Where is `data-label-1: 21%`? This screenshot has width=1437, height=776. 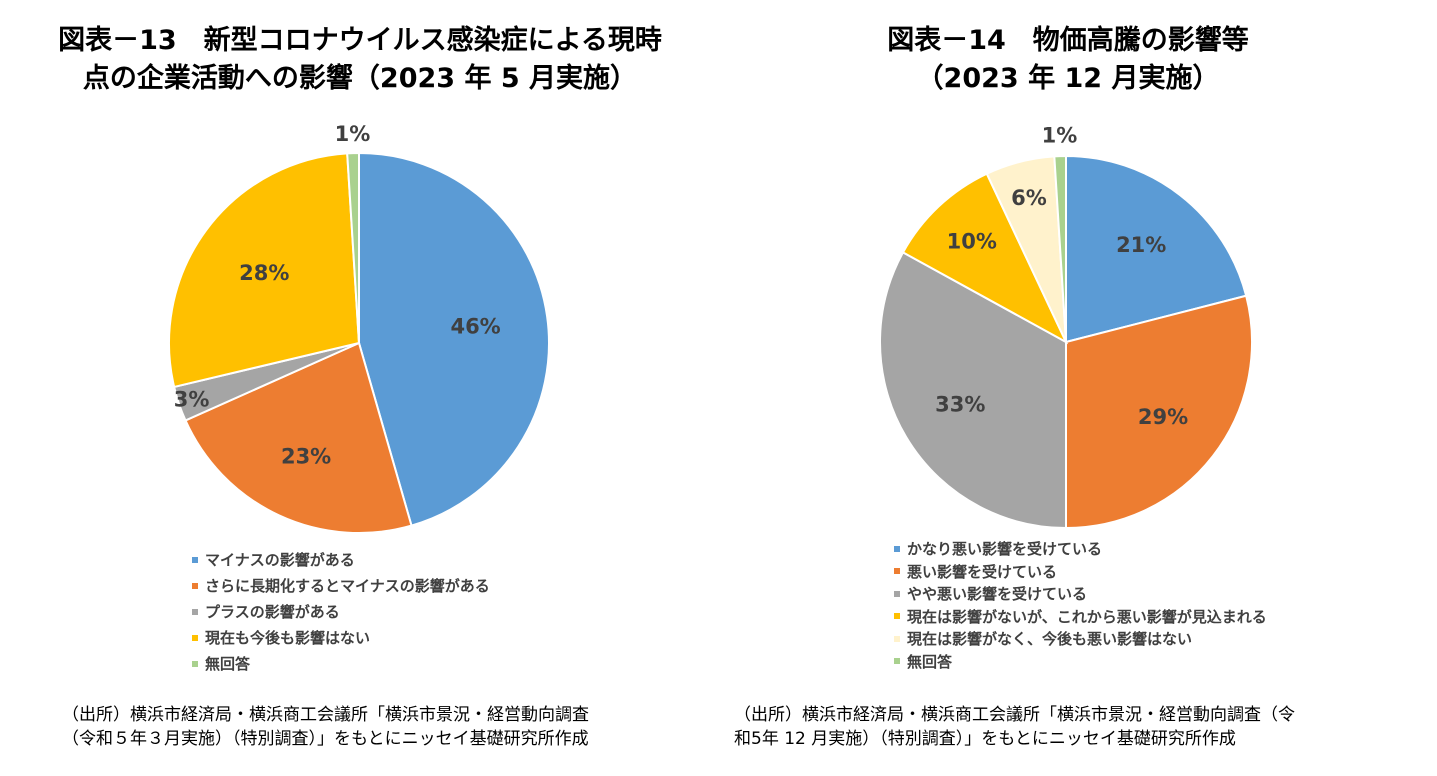
data-label-1: 21% is located at coordinates (1141, 245).